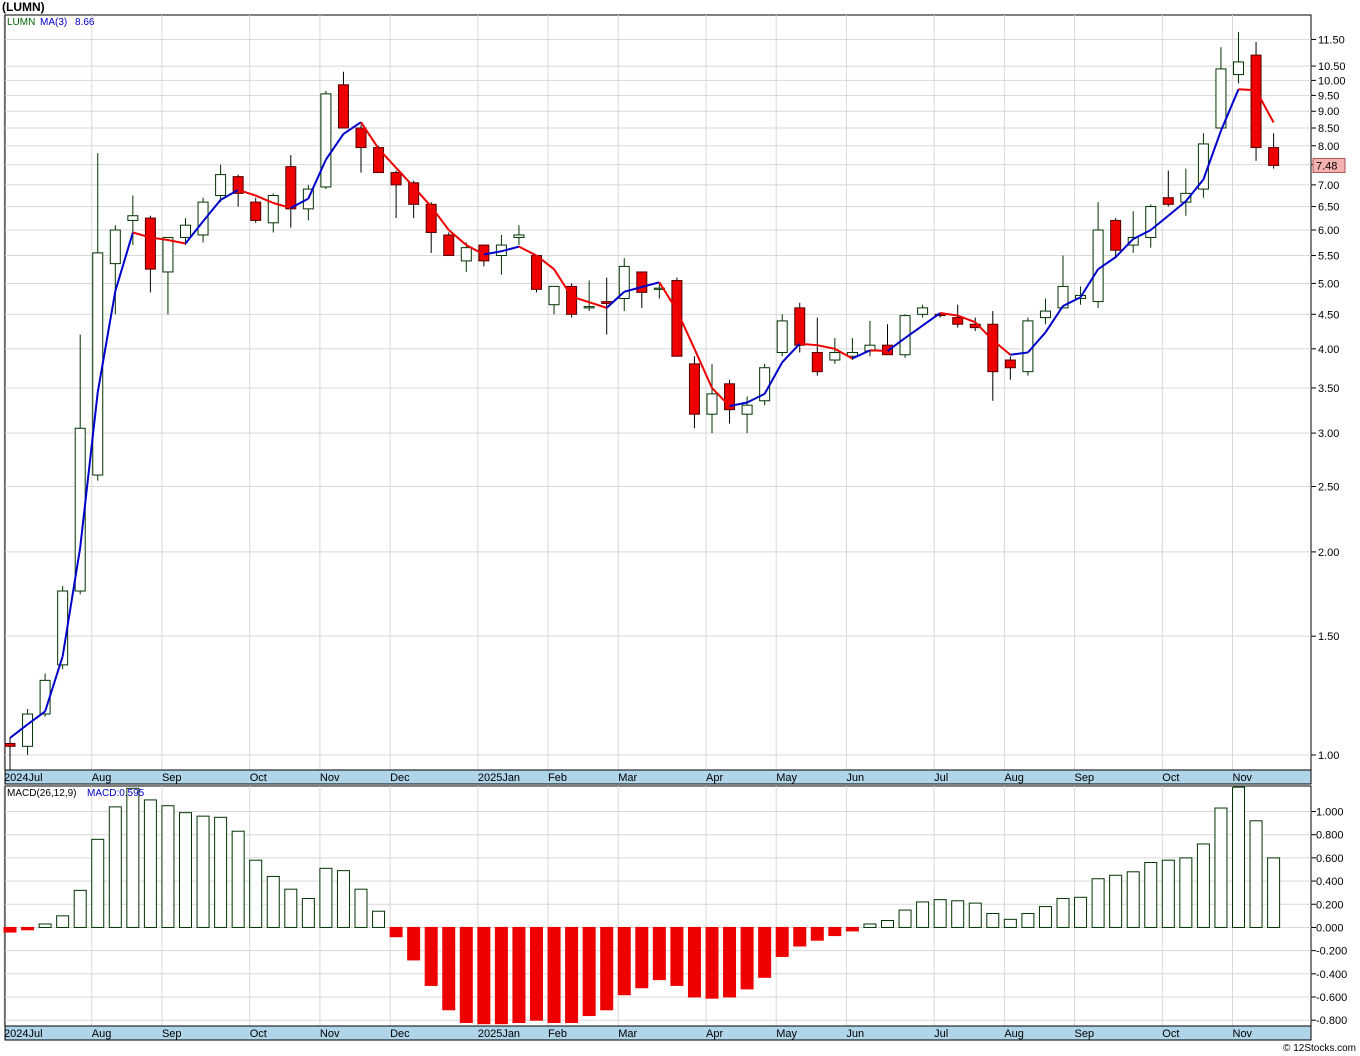 The width and height of the screenshot is (1360, 1056). I want to click on date-axis-label: 2024Jul, so click(23, 1034).